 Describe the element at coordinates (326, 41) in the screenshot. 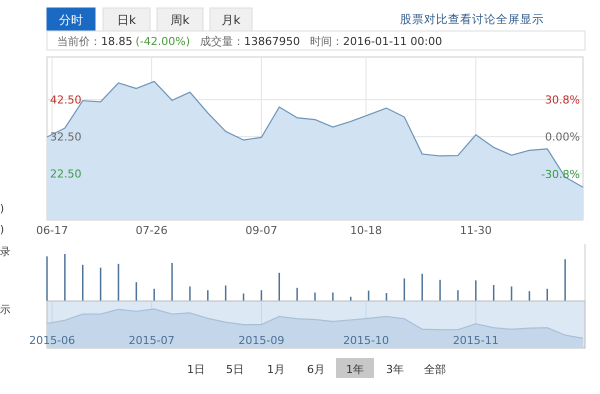

I see `text: 时间：` at that location.